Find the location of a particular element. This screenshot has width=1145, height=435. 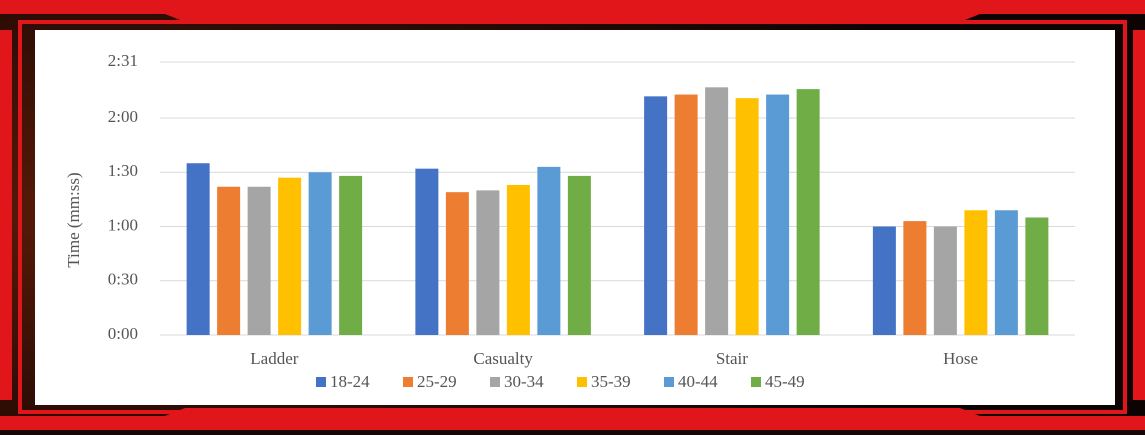

legend-label: 25-29 is located at coordinates (437, 381).